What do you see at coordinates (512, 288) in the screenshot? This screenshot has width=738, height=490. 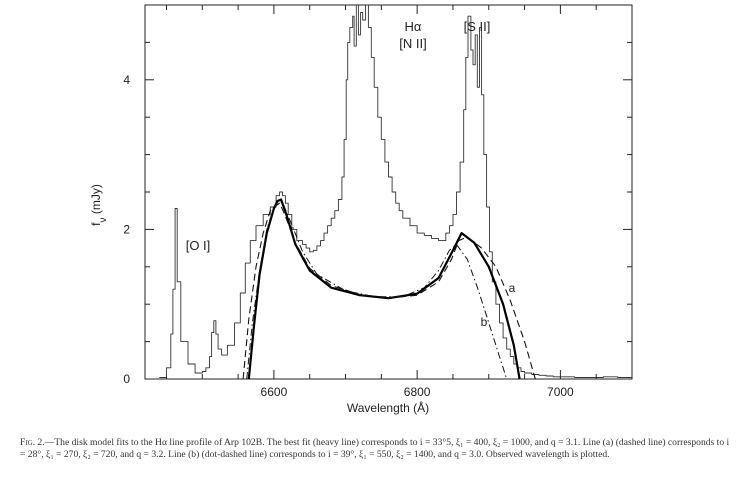 I see `annotation-a: a` at bounding box center [512, 288].